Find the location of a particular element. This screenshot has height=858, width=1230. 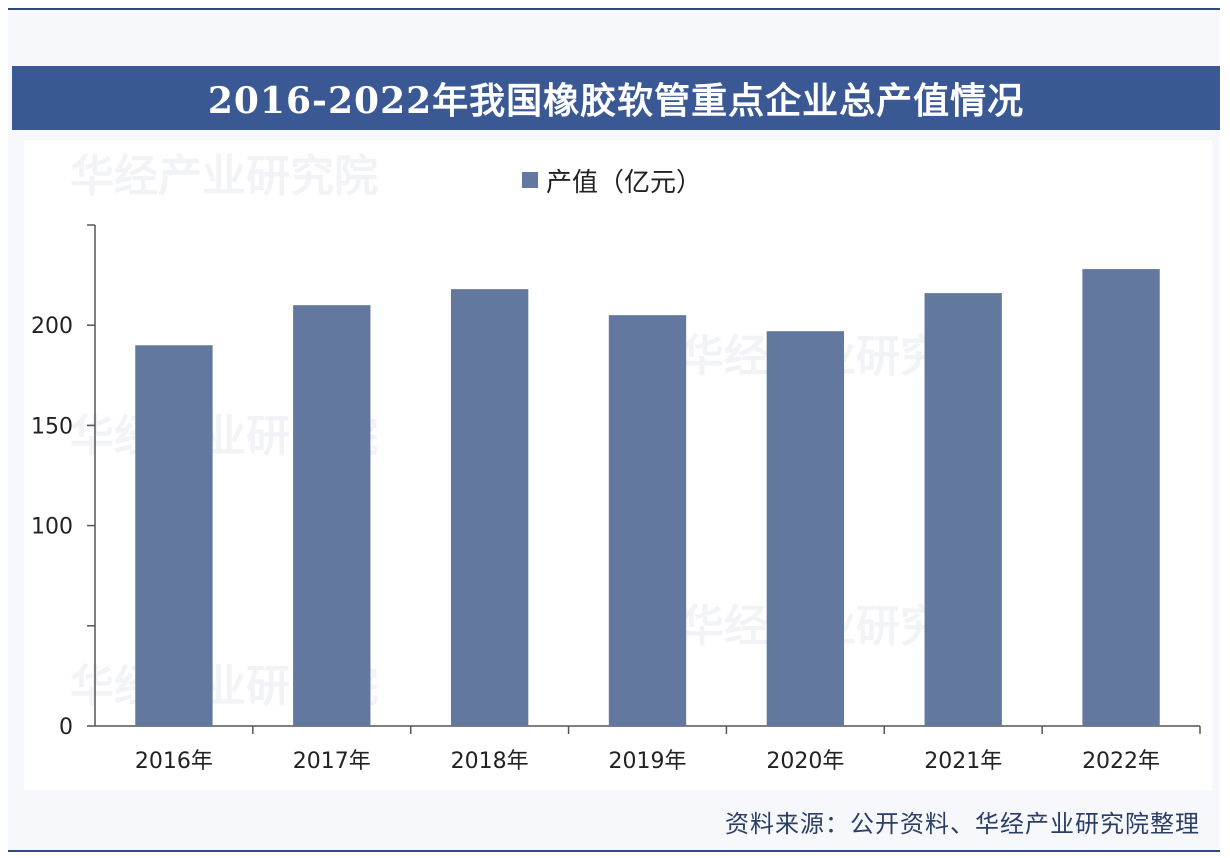

x-tick-label: 2017年 is located at coordinates (332, 761).